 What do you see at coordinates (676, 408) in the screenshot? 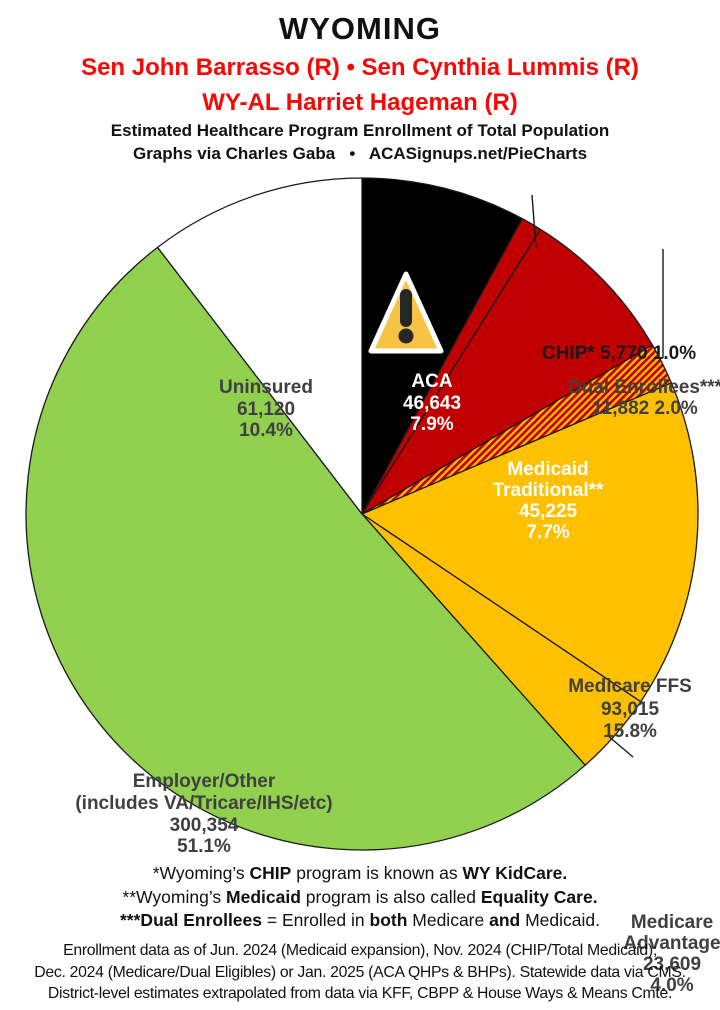
I see `slice-pct: 2.0%` at bounding box center [676, 408].